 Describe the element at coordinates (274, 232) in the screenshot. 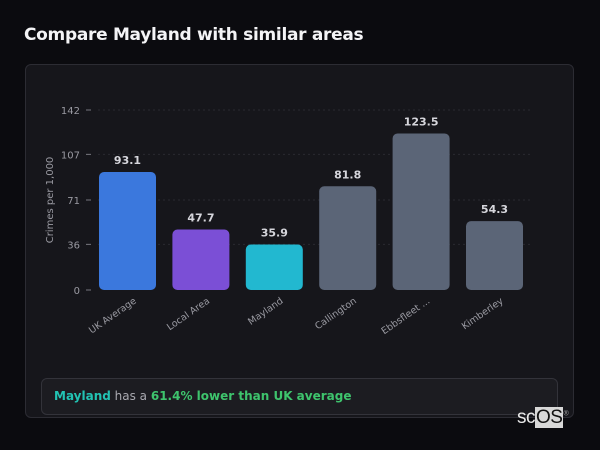

I see `data-label: 35.9` at that location.